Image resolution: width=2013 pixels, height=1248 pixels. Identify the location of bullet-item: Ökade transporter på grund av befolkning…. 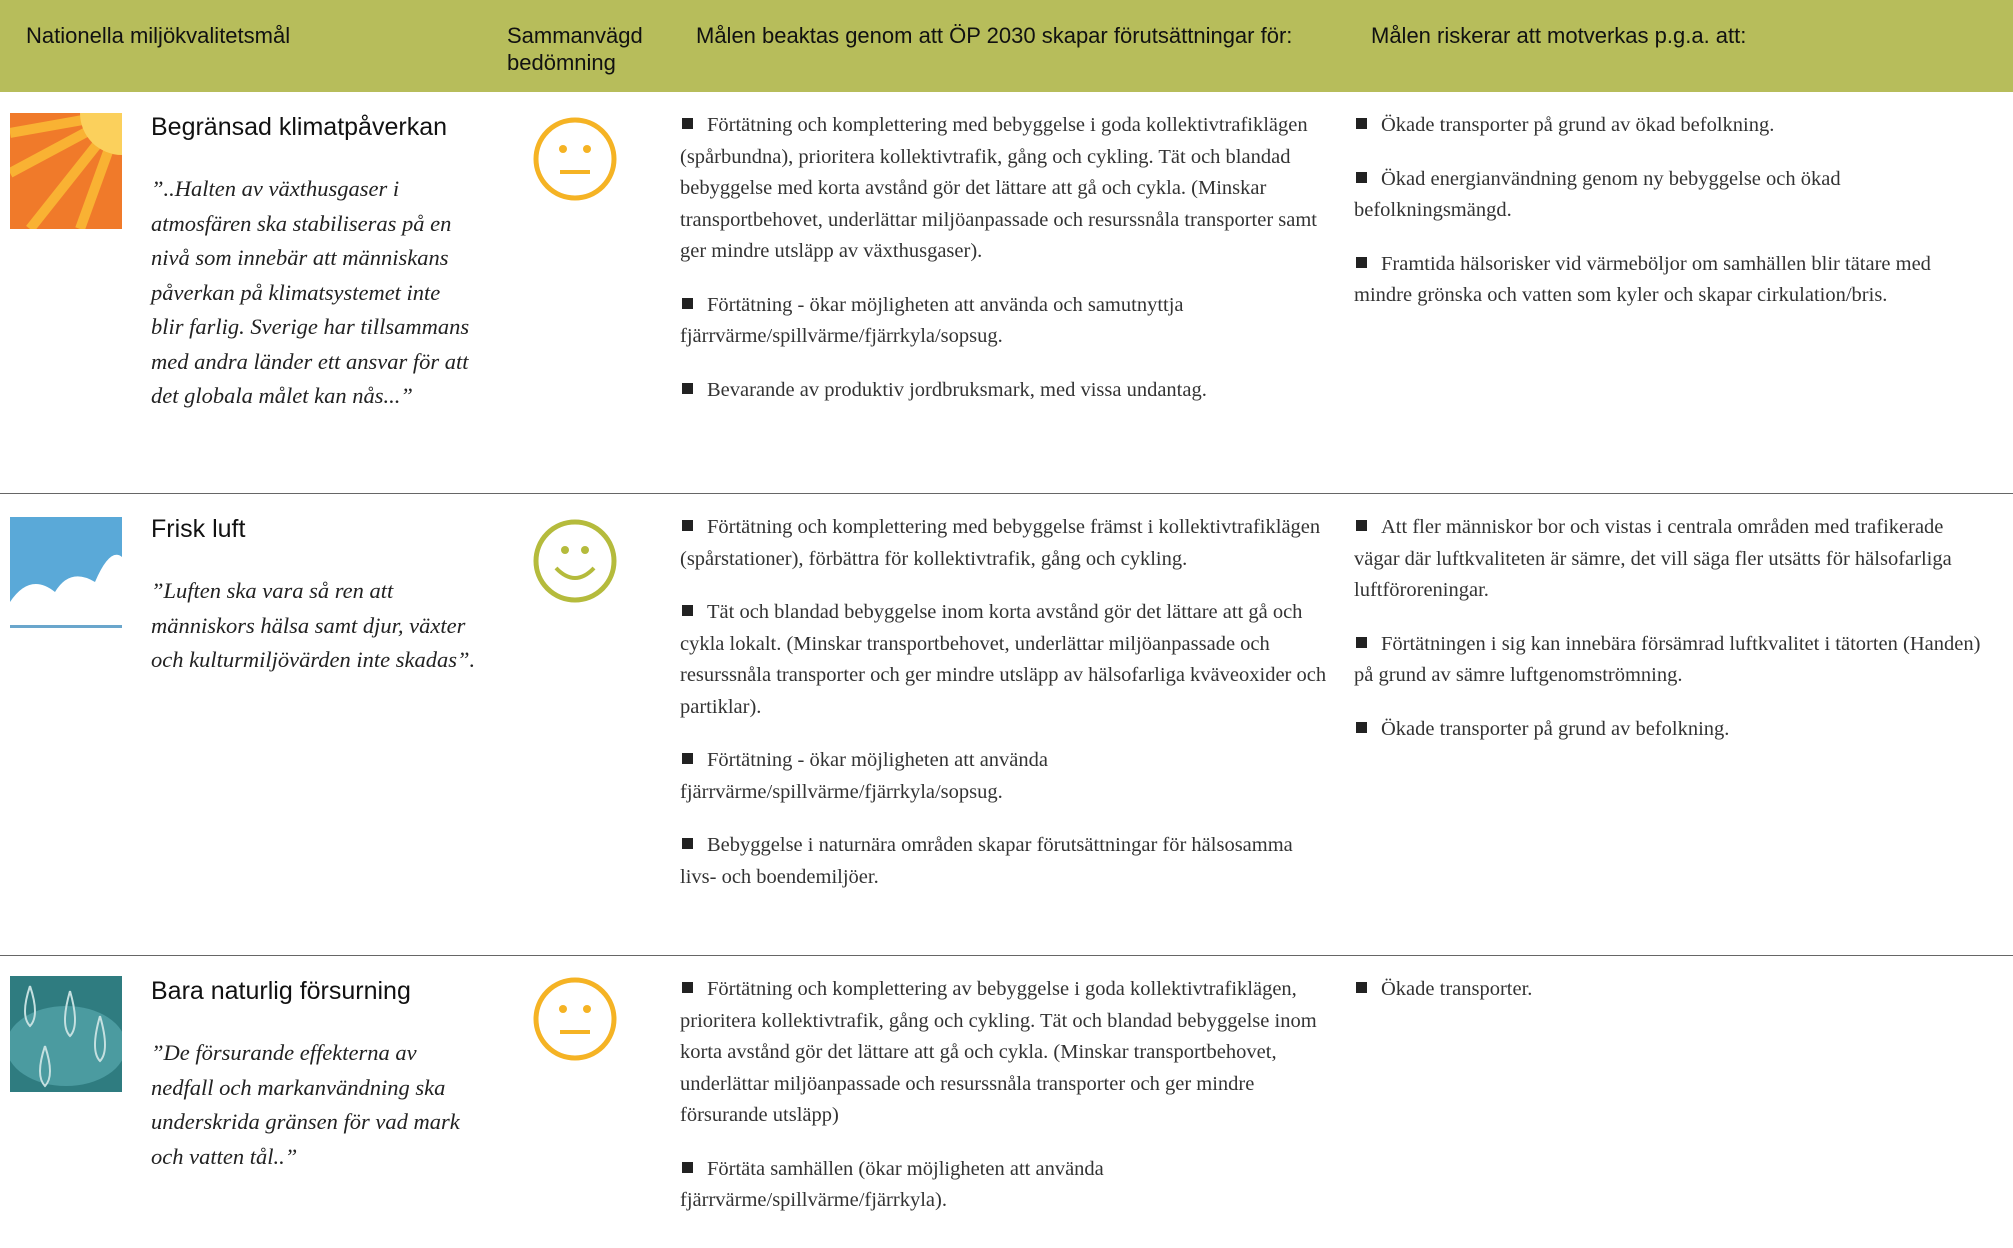
(1669, 730).